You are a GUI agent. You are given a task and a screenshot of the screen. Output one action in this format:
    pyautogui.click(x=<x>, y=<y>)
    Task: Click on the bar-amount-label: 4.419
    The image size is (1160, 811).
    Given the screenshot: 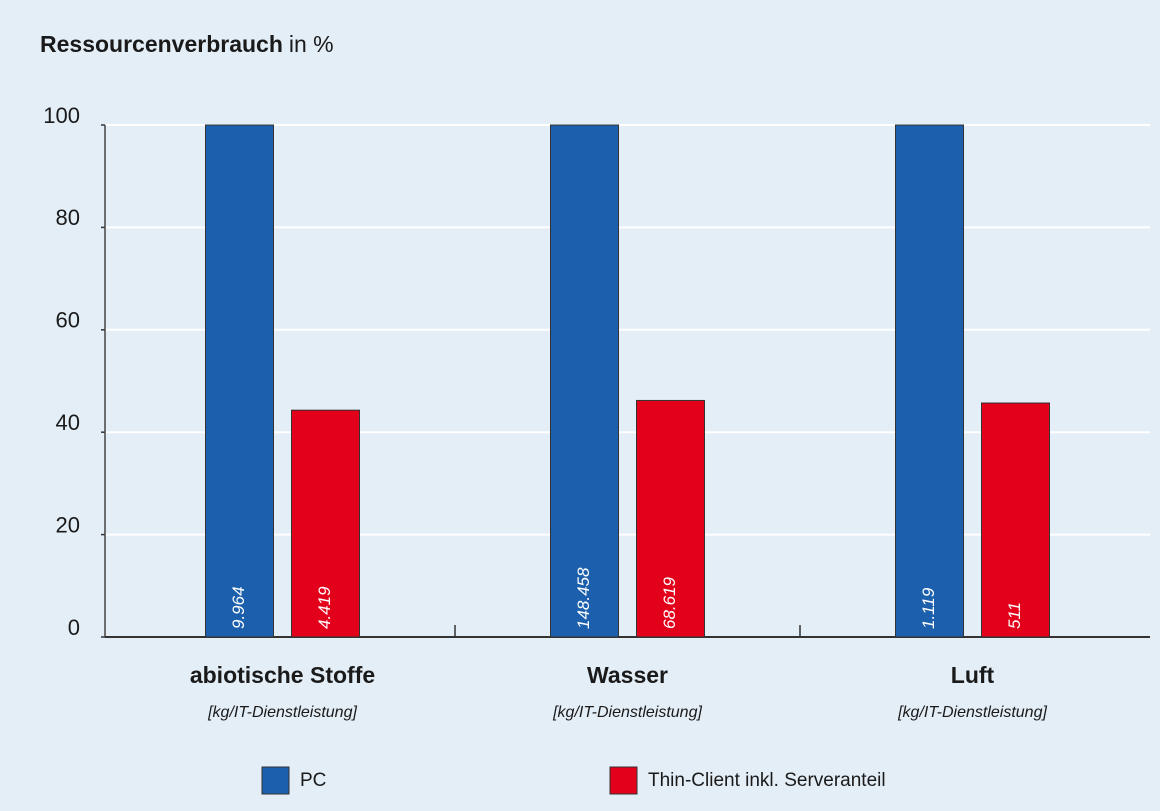 What is the action you would take?
    pyautogui.click(x=324, y=607)
    